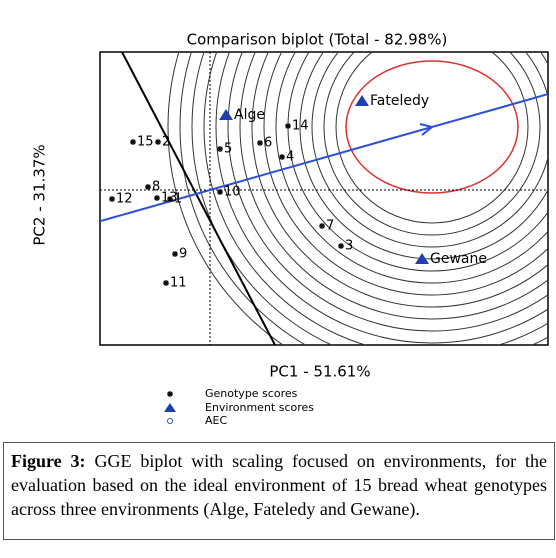  What do you see at coordinates (232, 192) in the screenshot?
I see `point-label: 10` at bounding box center [232, 192].